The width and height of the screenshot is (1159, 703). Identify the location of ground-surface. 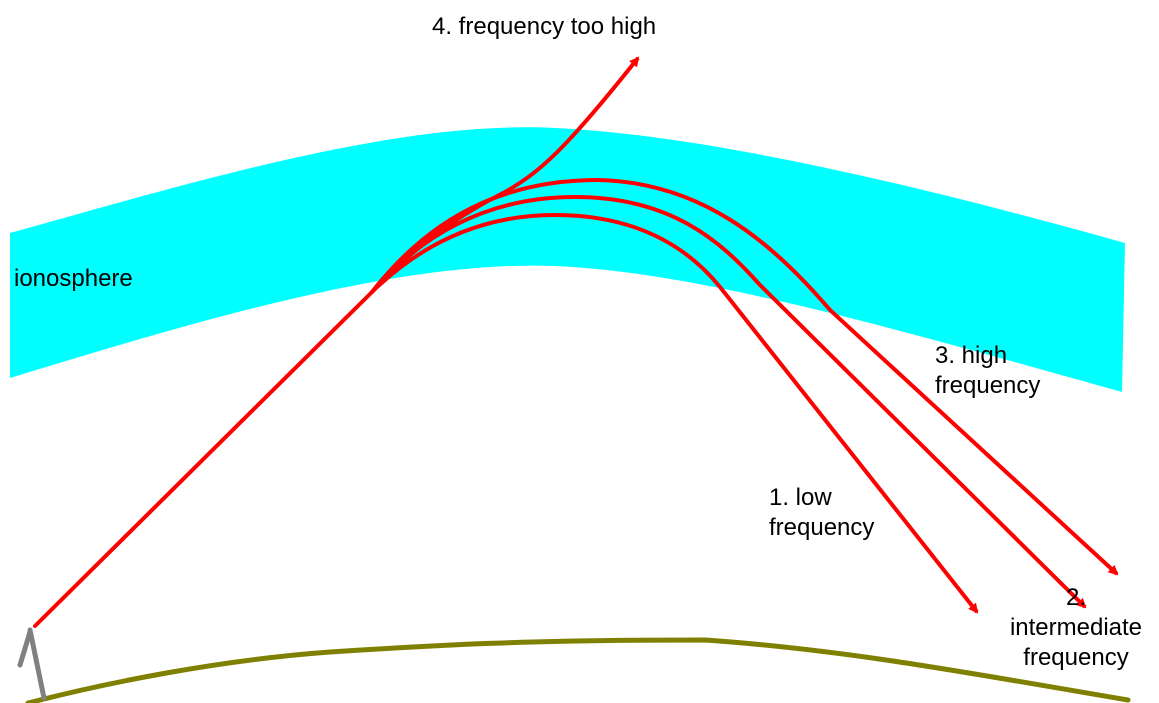
(578, 670).